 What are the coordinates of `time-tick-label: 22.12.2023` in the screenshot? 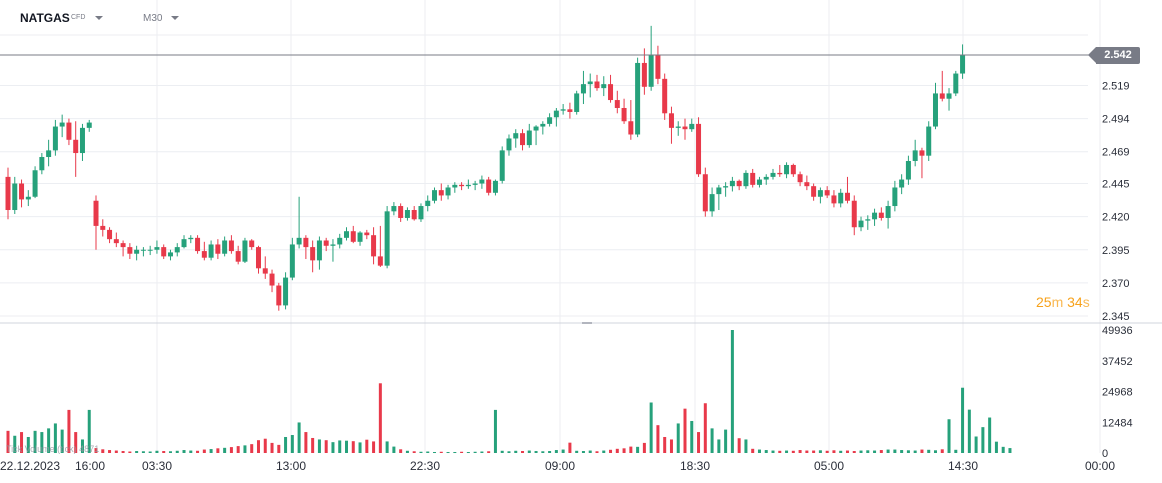 It's located at (30, 466).